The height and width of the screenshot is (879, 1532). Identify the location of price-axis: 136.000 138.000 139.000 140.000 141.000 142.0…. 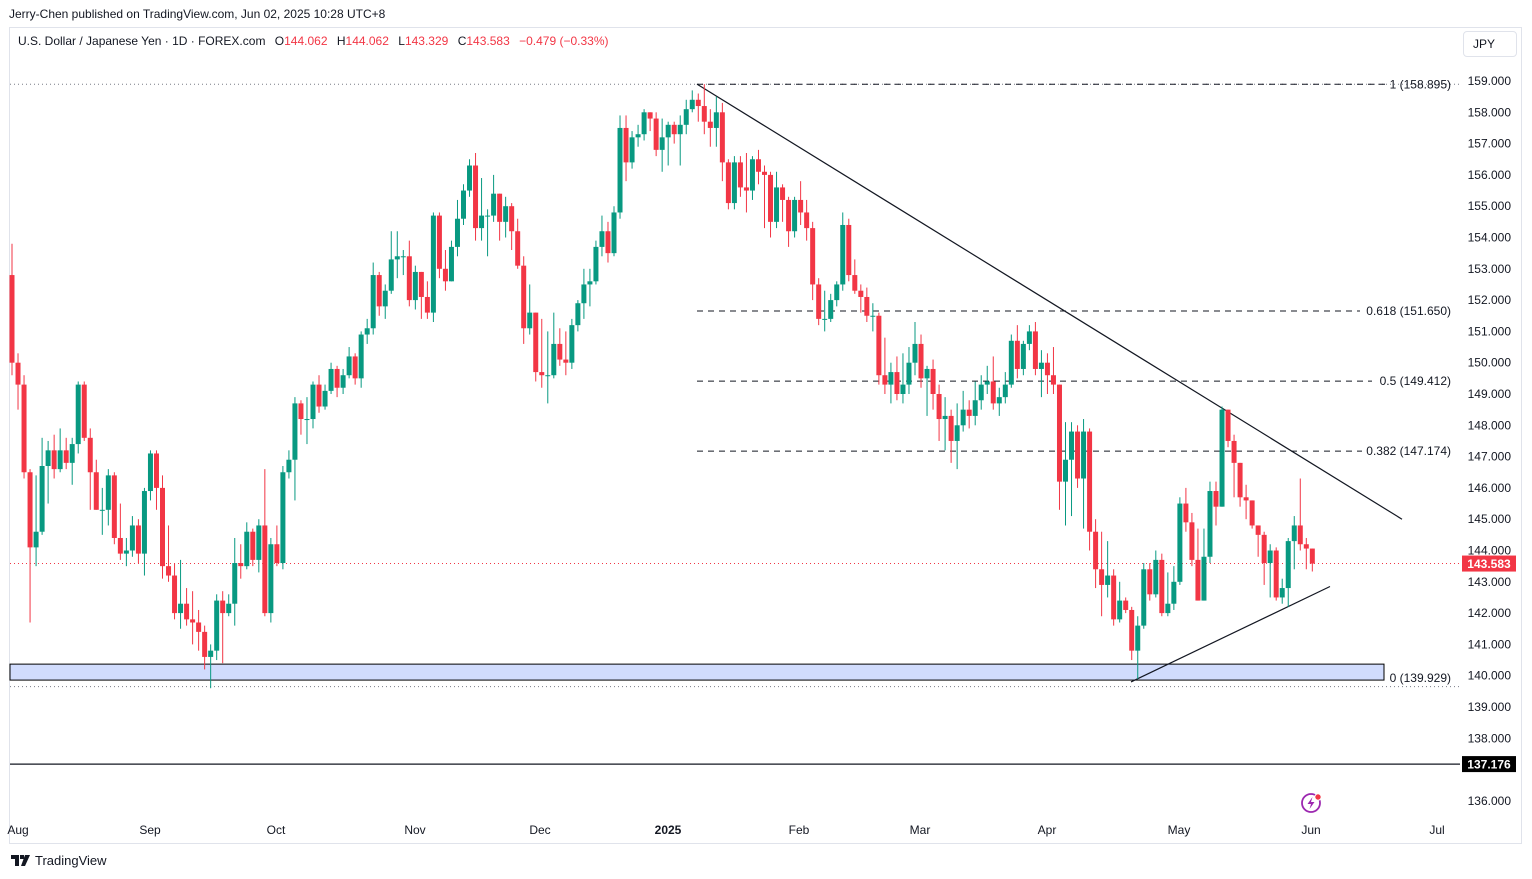
(1490, 441).